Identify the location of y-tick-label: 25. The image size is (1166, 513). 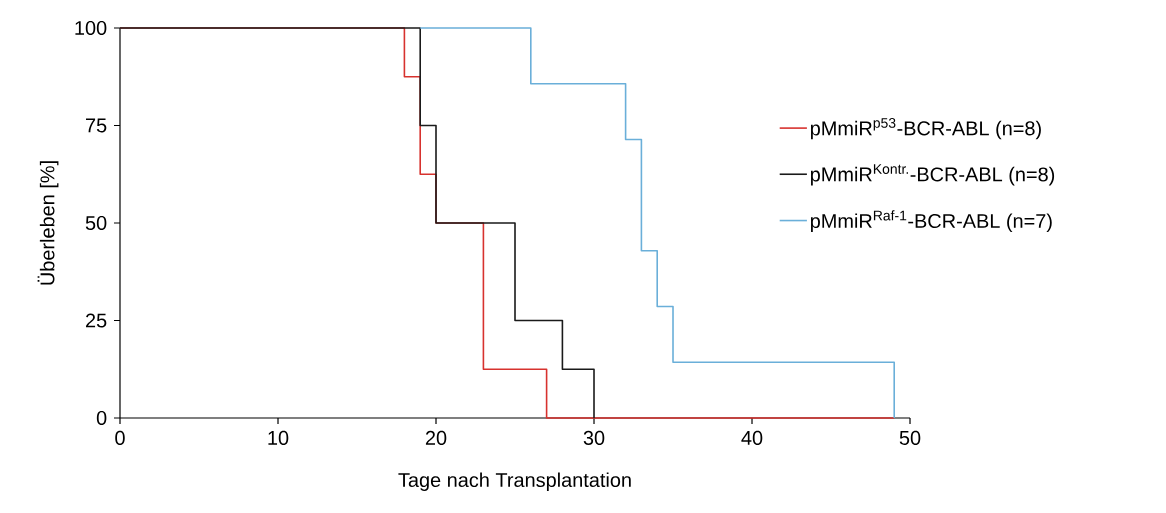
(96, 320).